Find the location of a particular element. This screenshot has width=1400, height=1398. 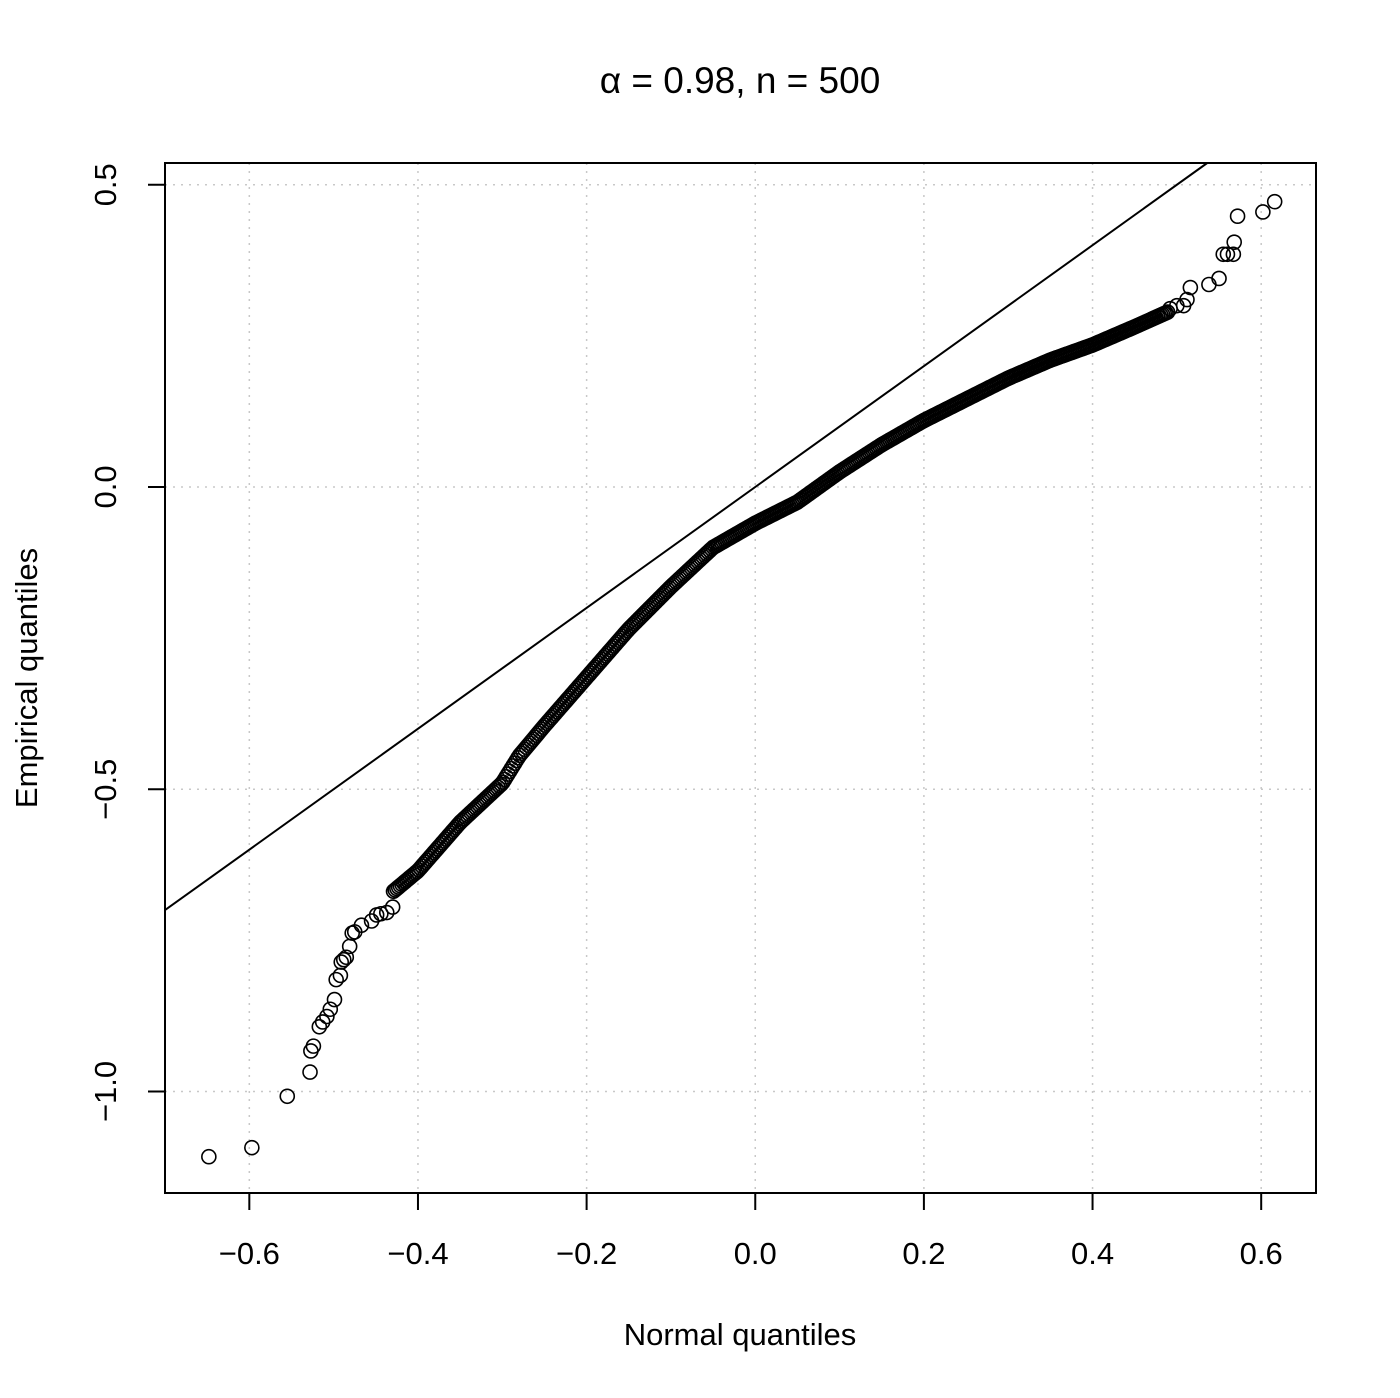

x-tick-label: 0.4 is located at coordinates (1092, 1253).